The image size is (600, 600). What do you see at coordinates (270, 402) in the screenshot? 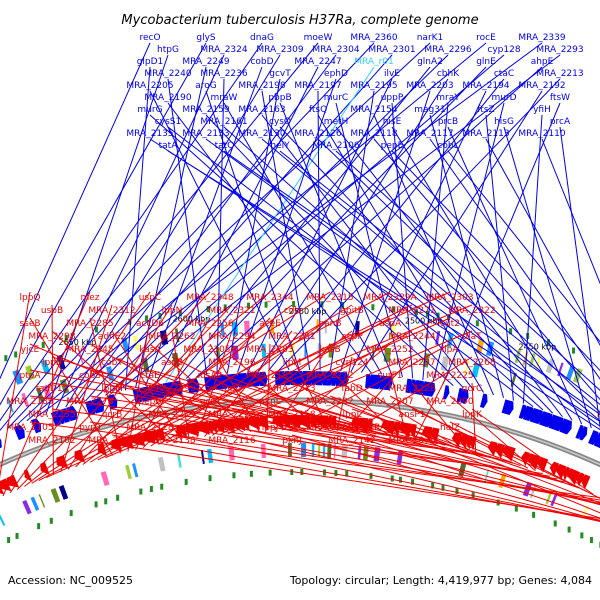
I see `reverse-gene-label: pknL` at bounding box center [270, 402].